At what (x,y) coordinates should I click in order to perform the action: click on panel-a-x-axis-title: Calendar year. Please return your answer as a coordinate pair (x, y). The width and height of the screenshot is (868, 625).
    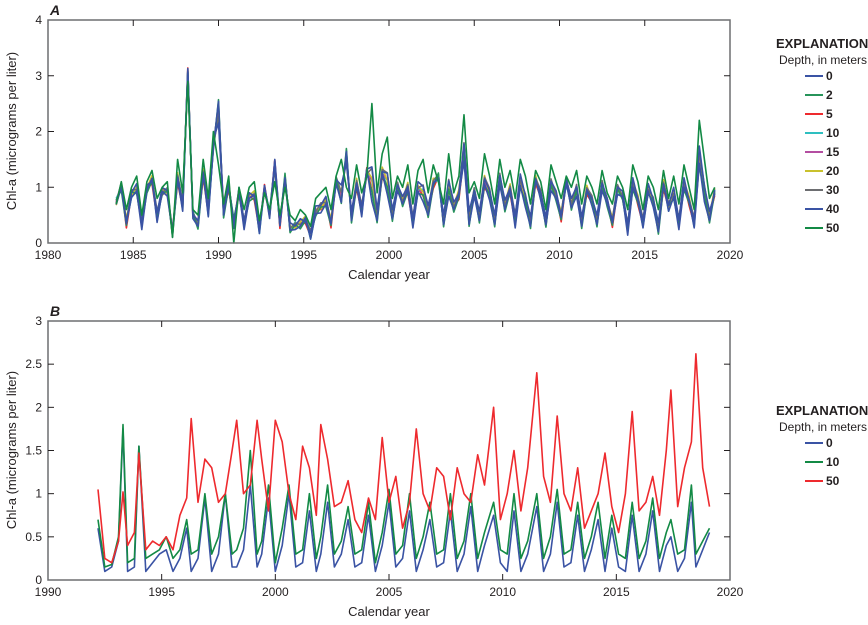
    Looking at the image, I should click on (389, 274).